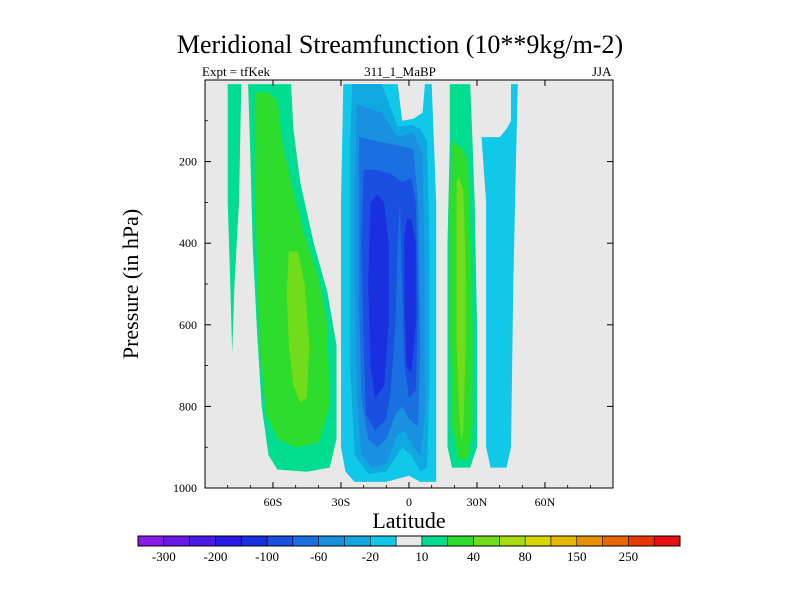 Image resolution: width=800 pixels, height=600 pixels. I want to click on colorbar: -300 -200 -100 -60 -20 10 40 80 150 250, so click(409, 549).